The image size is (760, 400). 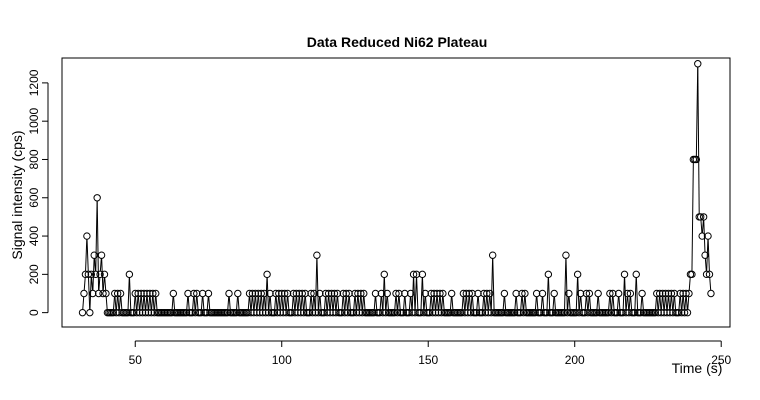 I want to click on y-axis-label: Signal intensity (cps), so click(x=17, y=194).